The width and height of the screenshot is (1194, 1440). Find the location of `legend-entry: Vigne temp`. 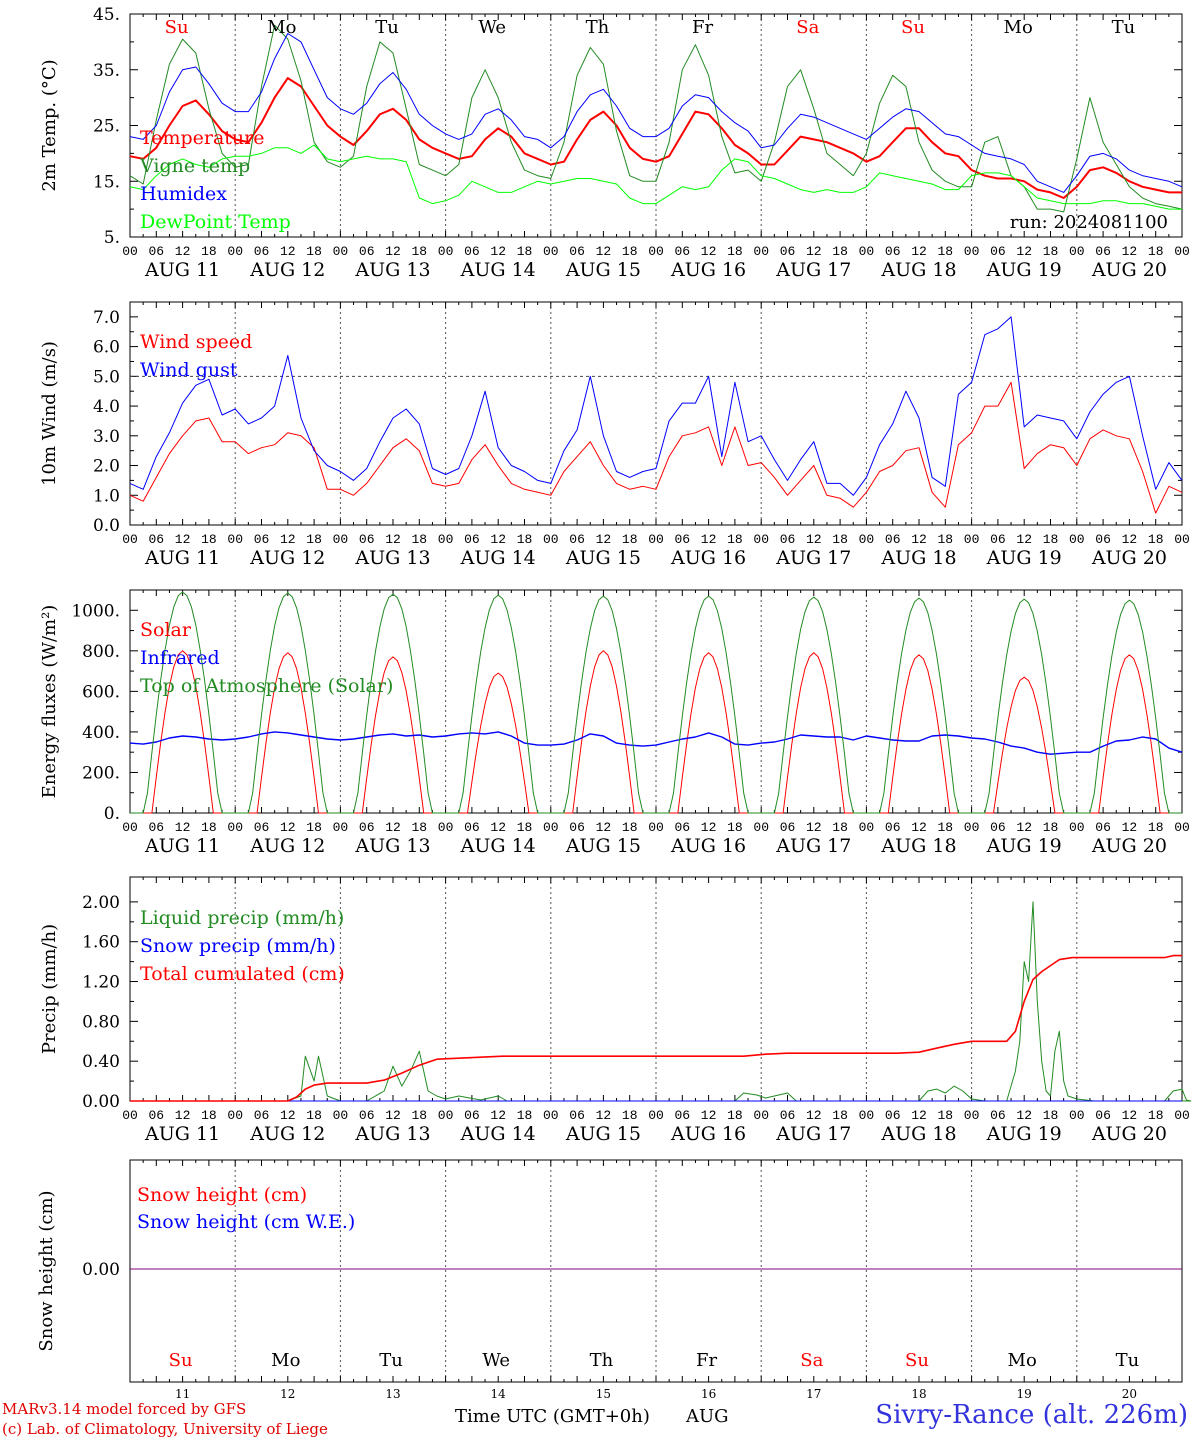

legend-entry: Vigne temp is located at coordinates (194, 166).